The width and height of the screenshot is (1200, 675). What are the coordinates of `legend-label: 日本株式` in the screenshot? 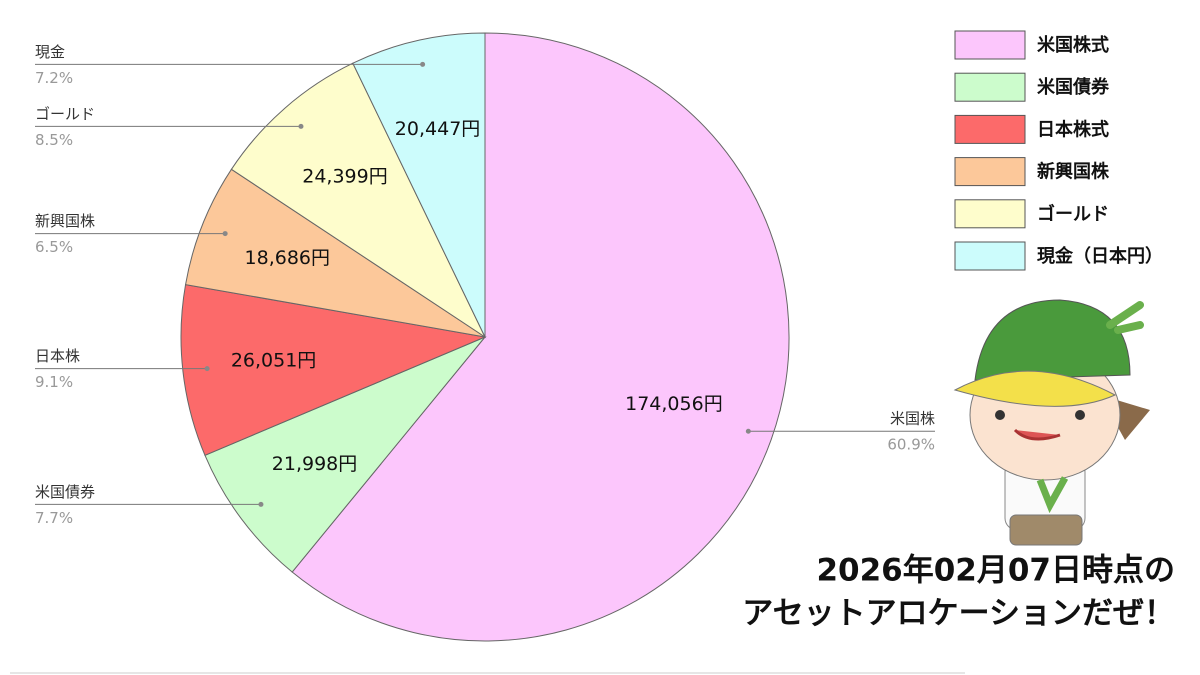 It's located at (1073, 129).